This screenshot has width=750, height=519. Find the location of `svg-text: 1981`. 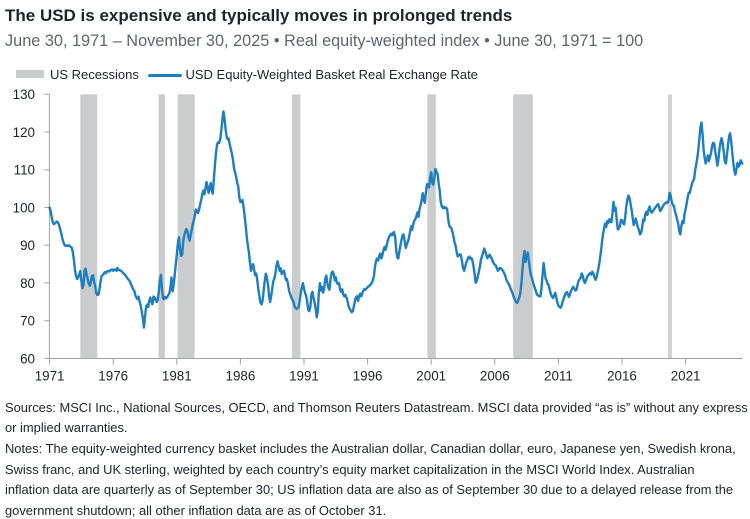

svg-text: 1981 is located at coordinates (177, 376).